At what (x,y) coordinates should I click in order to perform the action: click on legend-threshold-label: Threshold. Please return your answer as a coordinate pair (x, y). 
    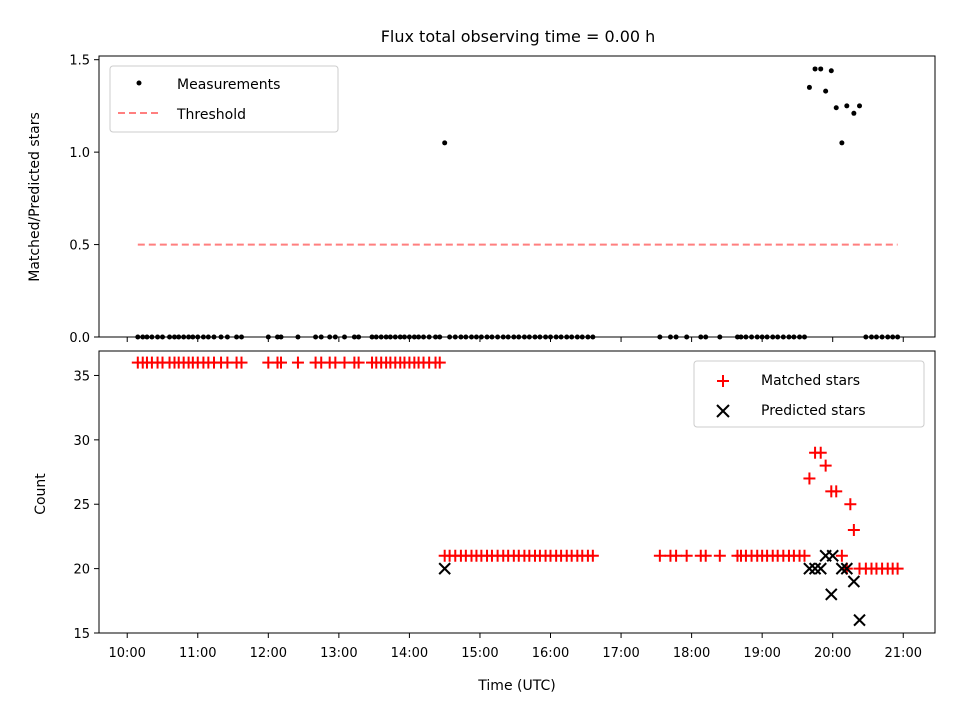
    Looking at the image, I should click on (211, 115).